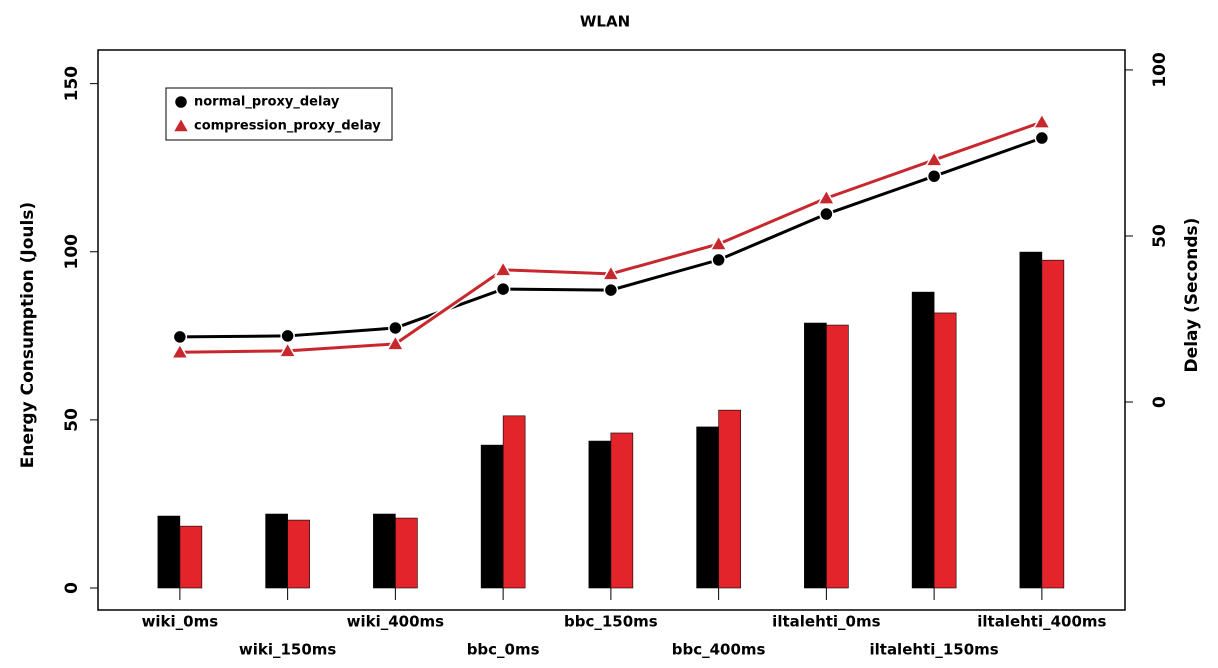 This screenshot has width=1218, height=668. I want to click on y2-tick-label: 50, so click(1160, 236).